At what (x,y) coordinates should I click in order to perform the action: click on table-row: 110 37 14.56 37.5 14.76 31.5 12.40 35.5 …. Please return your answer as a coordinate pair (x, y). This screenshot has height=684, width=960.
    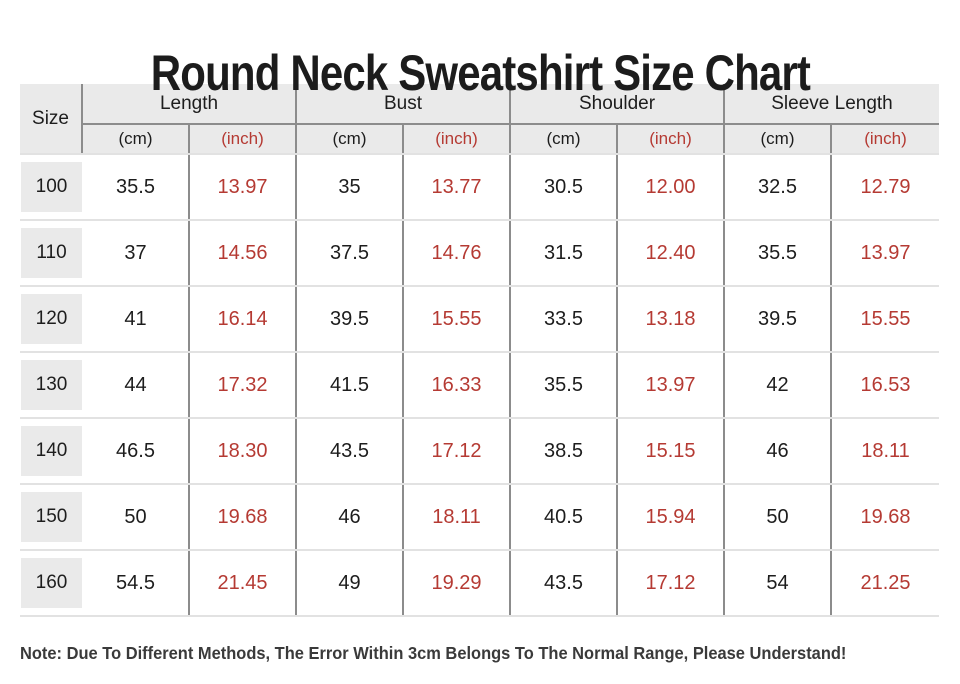
    Looking at the image, I should click on (479, 254).